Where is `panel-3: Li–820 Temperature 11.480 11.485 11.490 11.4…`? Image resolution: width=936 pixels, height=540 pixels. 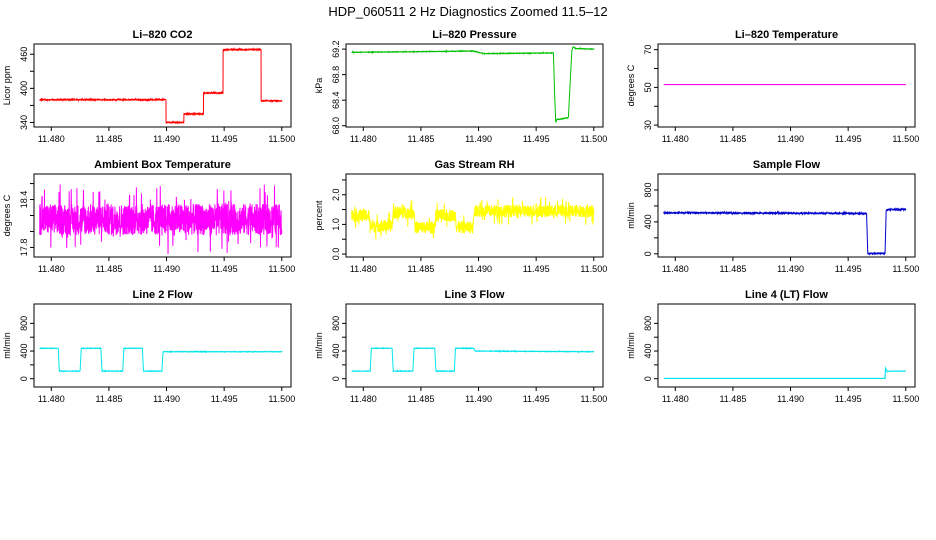 panel-3: Li–820 Temperature 11.480 11.485 11.490 11.4… is located at coordinates (772, 86).